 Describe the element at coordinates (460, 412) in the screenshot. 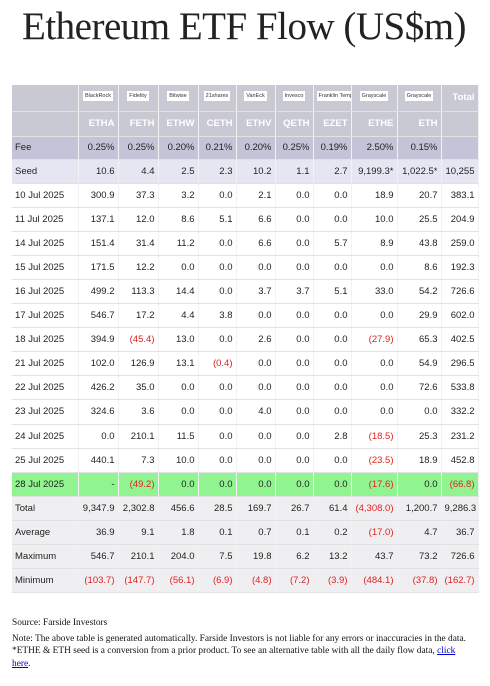

I see `cell: 332.2` at that location.